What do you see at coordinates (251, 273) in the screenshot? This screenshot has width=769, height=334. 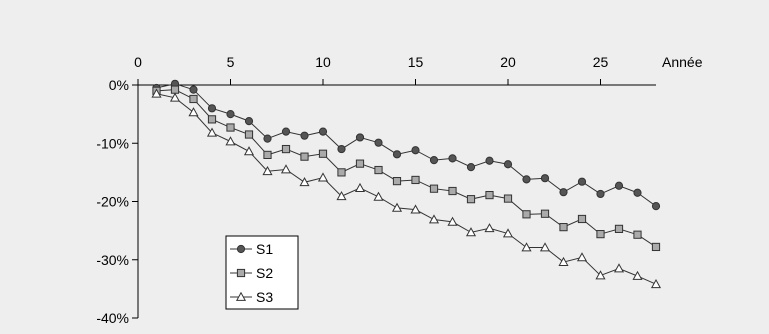 I see `legend-item-s2: S2` at bounding box center [251, 273].